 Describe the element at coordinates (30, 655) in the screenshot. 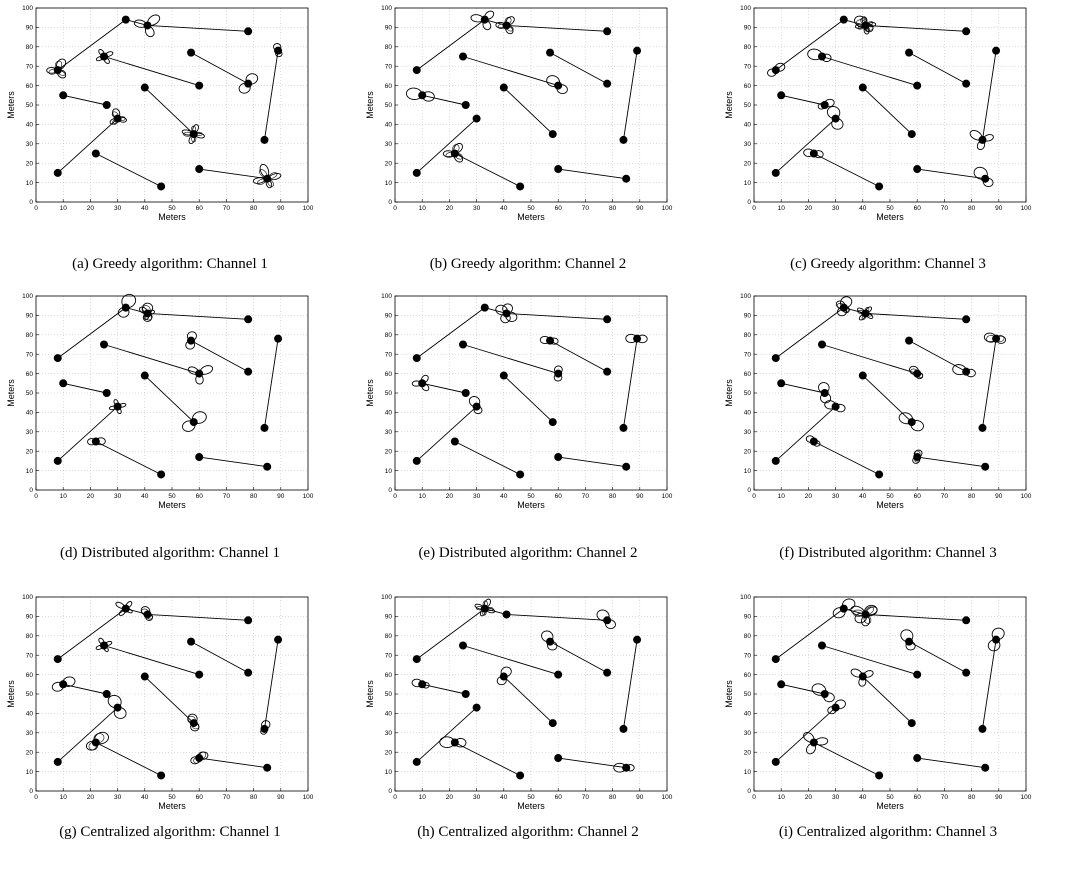

I see `y-tick-label: 70` at that location.